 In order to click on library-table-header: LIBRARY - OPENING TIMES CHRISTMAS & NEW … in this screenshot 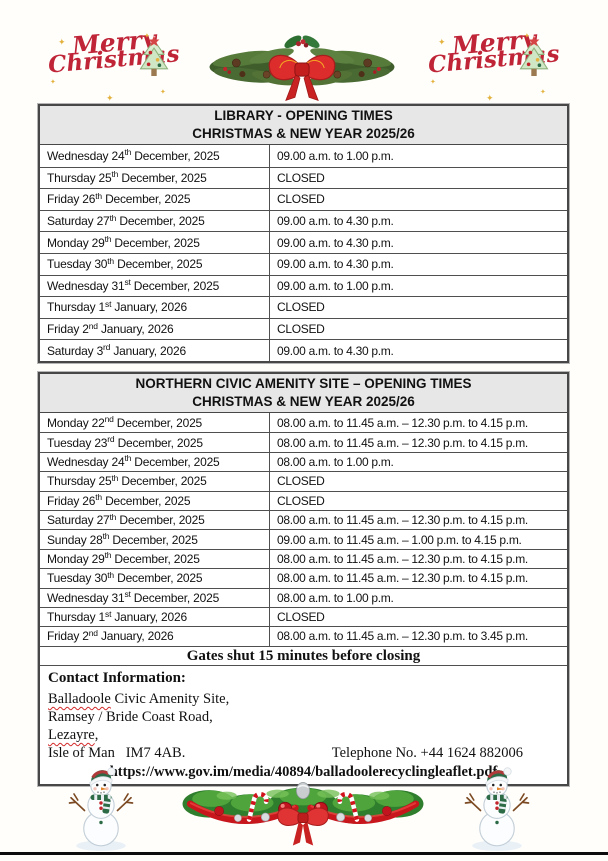, I will do `click(303, 125)`.